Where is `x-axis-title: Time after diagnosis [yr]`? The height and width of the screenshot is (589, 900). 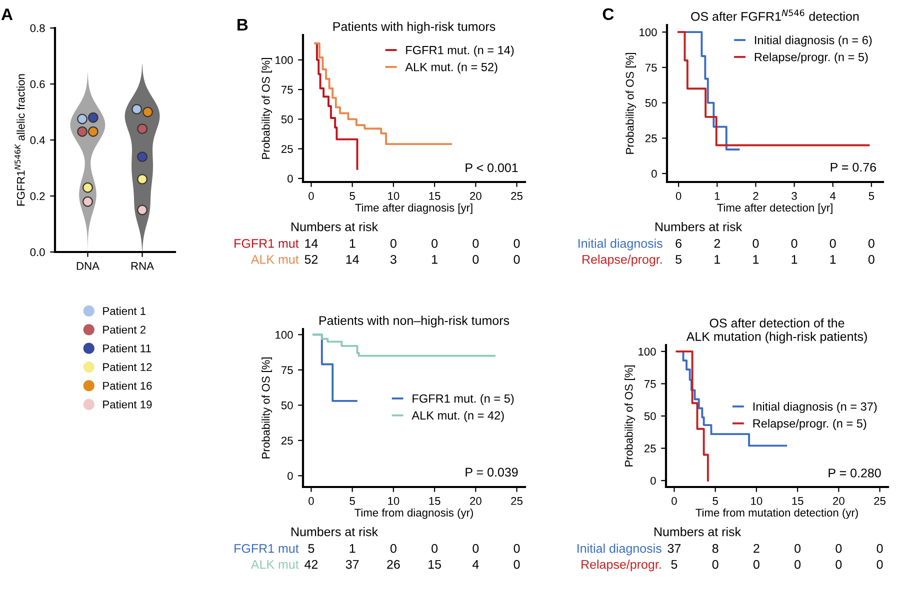 x-axis-title: Time after diagnosis [yr] is located at coordinates (413, 208).